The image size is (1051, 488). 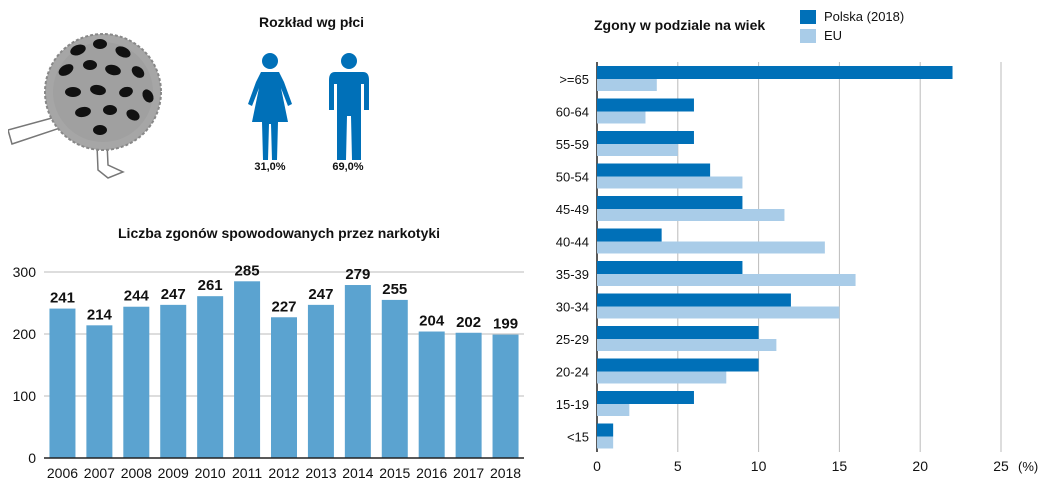 What do you see at coordinates (62, 298) in the screenshot?
I see `bar-value-label: 241` at bounding box center [62, 298].